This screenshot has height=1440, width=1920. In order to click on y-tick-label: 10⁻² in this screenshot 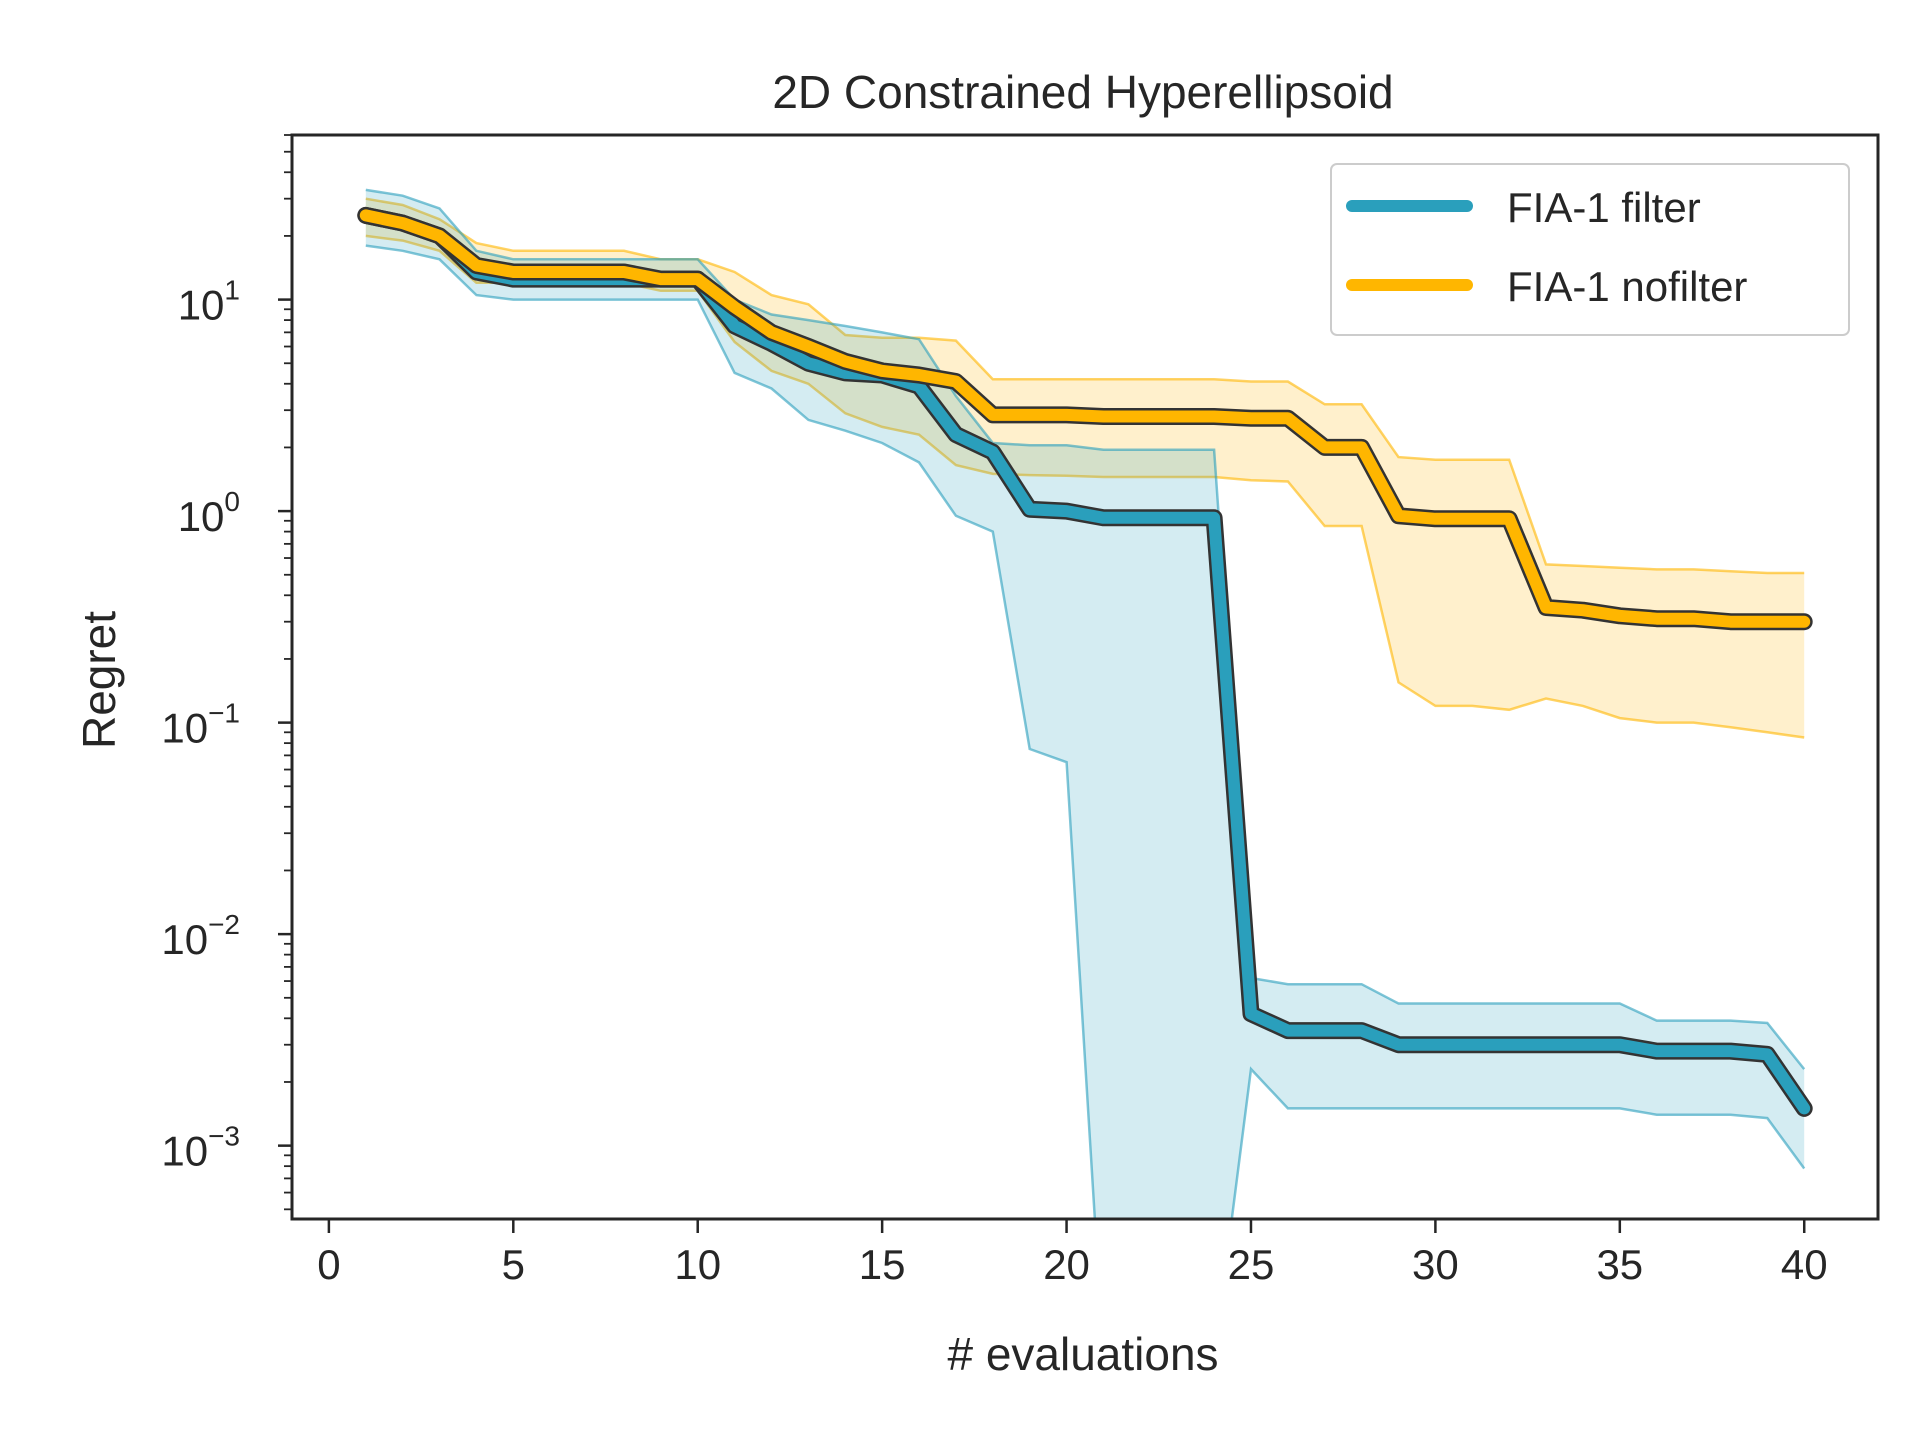, I will do `click(200, 936)`.